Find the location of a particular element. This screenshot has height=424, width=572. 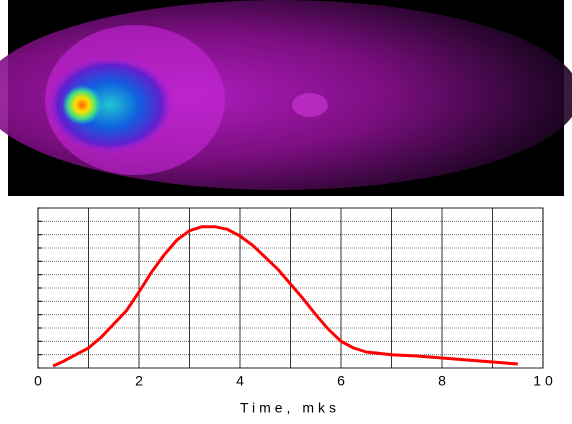

x-tick-label: 4 is located at coordinates (242, 381).